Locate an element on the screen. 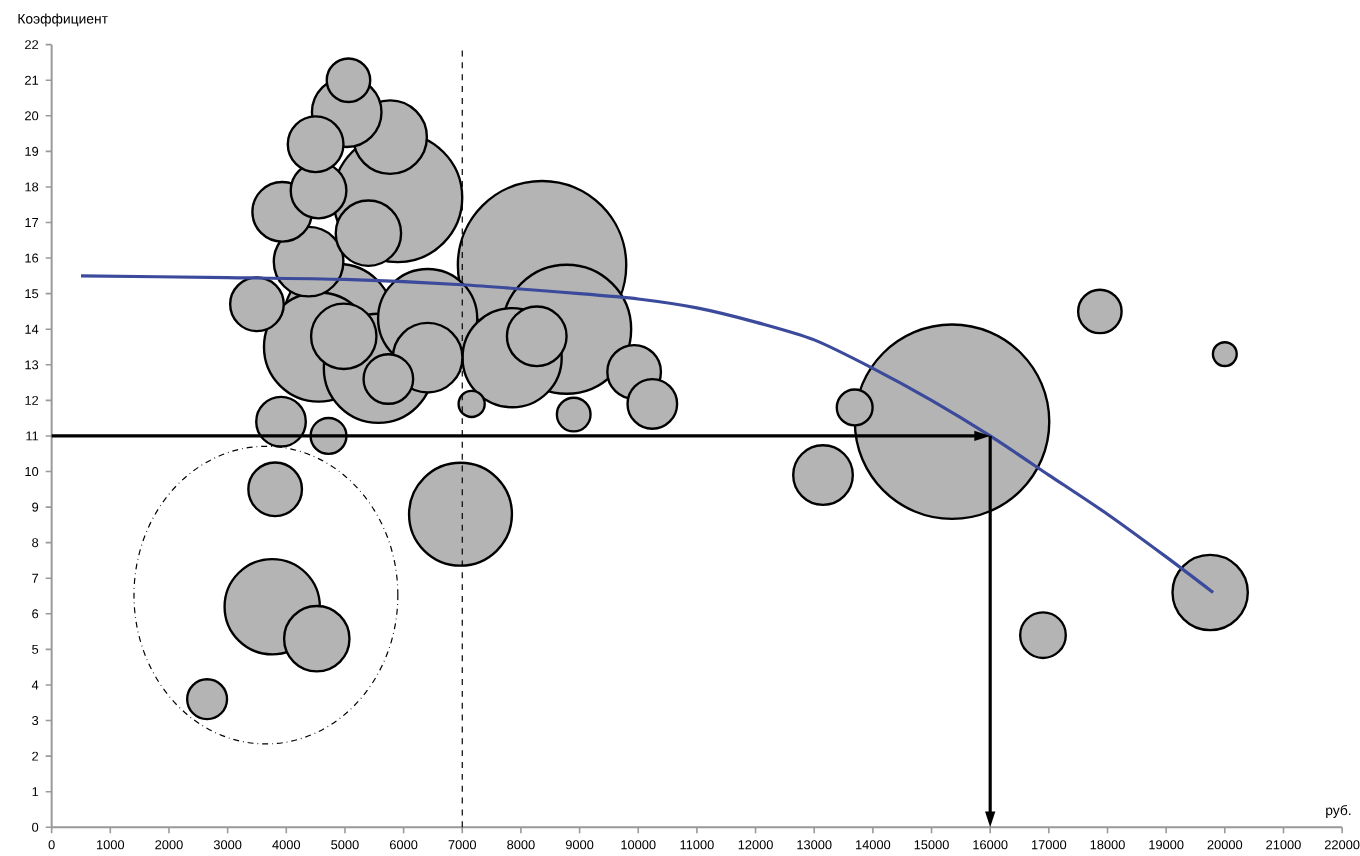 This screenshot has height=856, width=1360. y-tick-label: 5 is located at coordinates (35, 649).